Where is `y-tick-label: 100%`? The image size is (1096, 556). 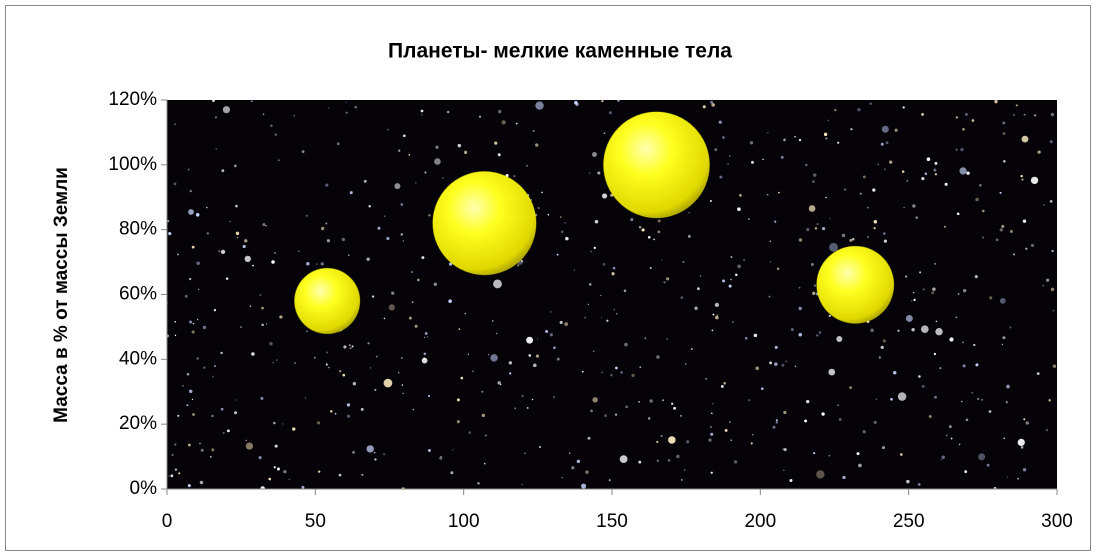
y-tick-label: 100% is located at coordinates (132, 164).